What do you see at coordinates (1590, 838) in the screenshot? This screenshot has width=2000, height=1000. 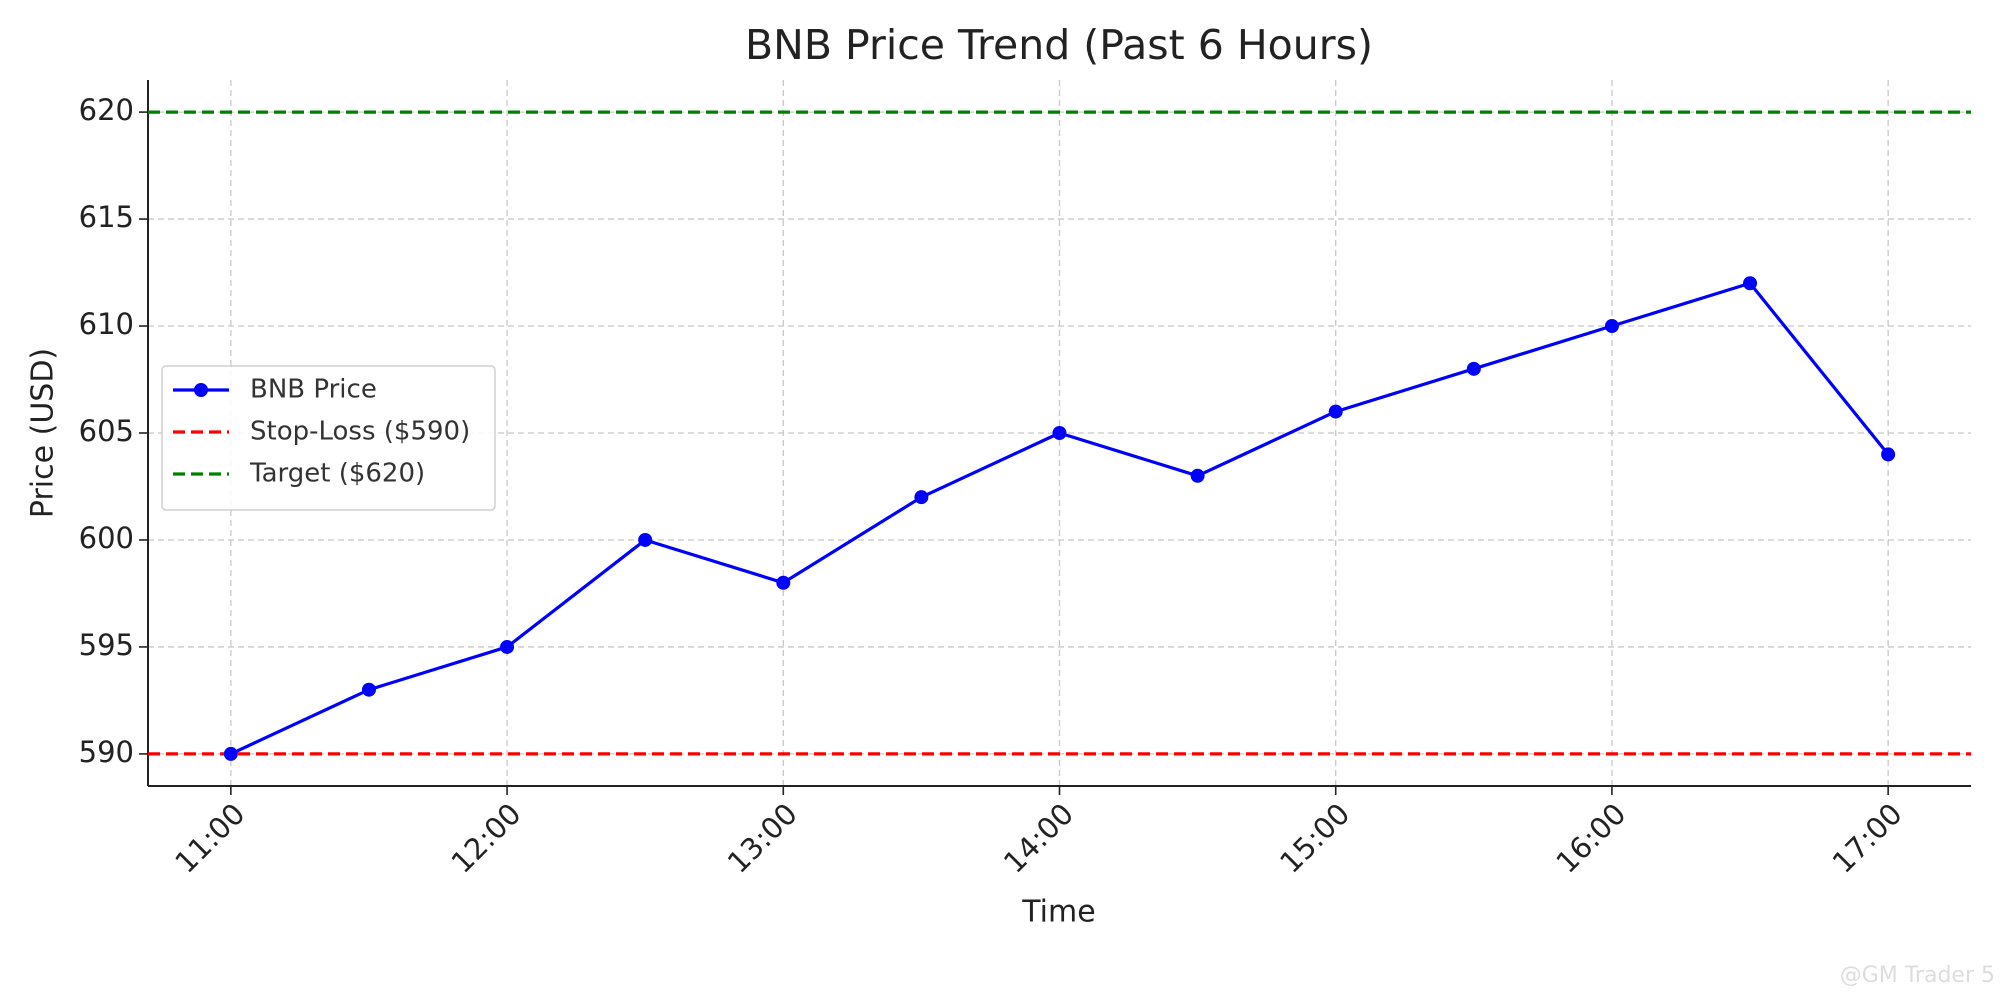 I see `x-tick-label: 16:00` at bounding box center [1590, 838].